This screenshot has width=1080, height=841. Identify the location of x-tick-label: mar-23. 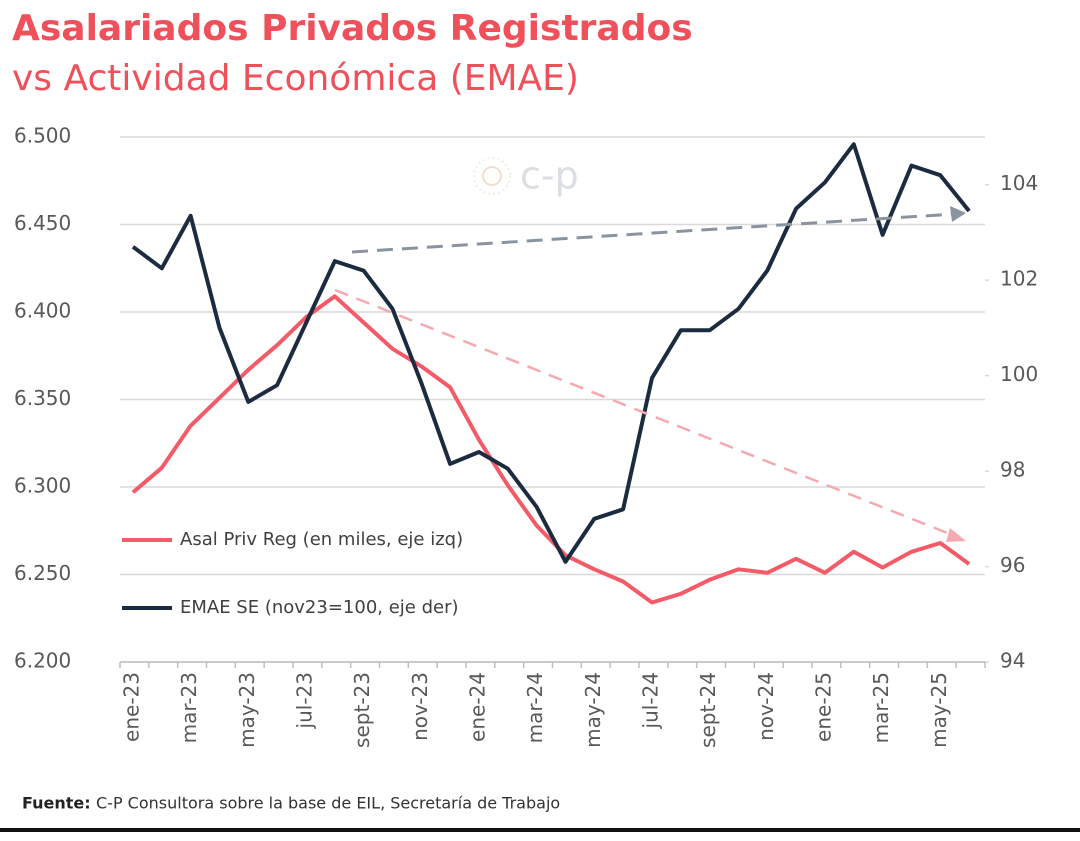
(189, 707).